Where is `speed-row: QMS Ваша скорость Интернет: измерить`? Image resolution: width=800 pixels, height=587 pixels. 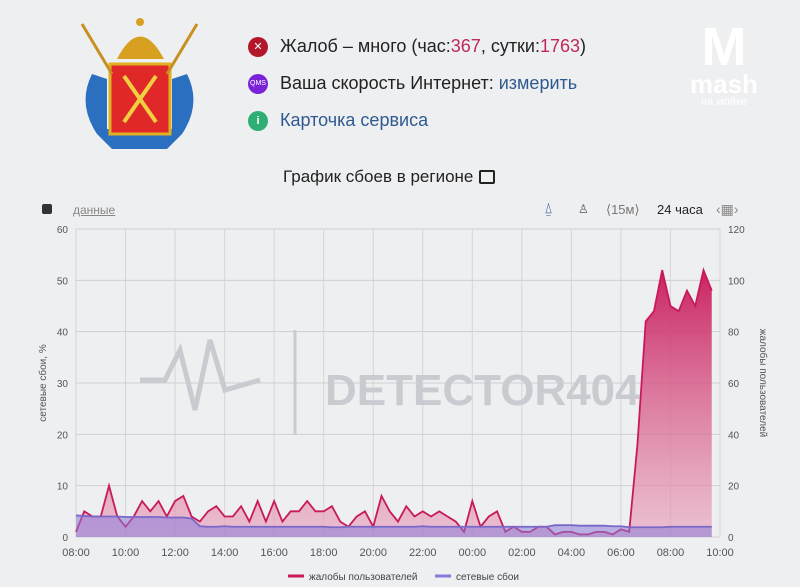 speed-row: QMS Ваша скорость Интернет: измерить is located at coordinates (412, 83).